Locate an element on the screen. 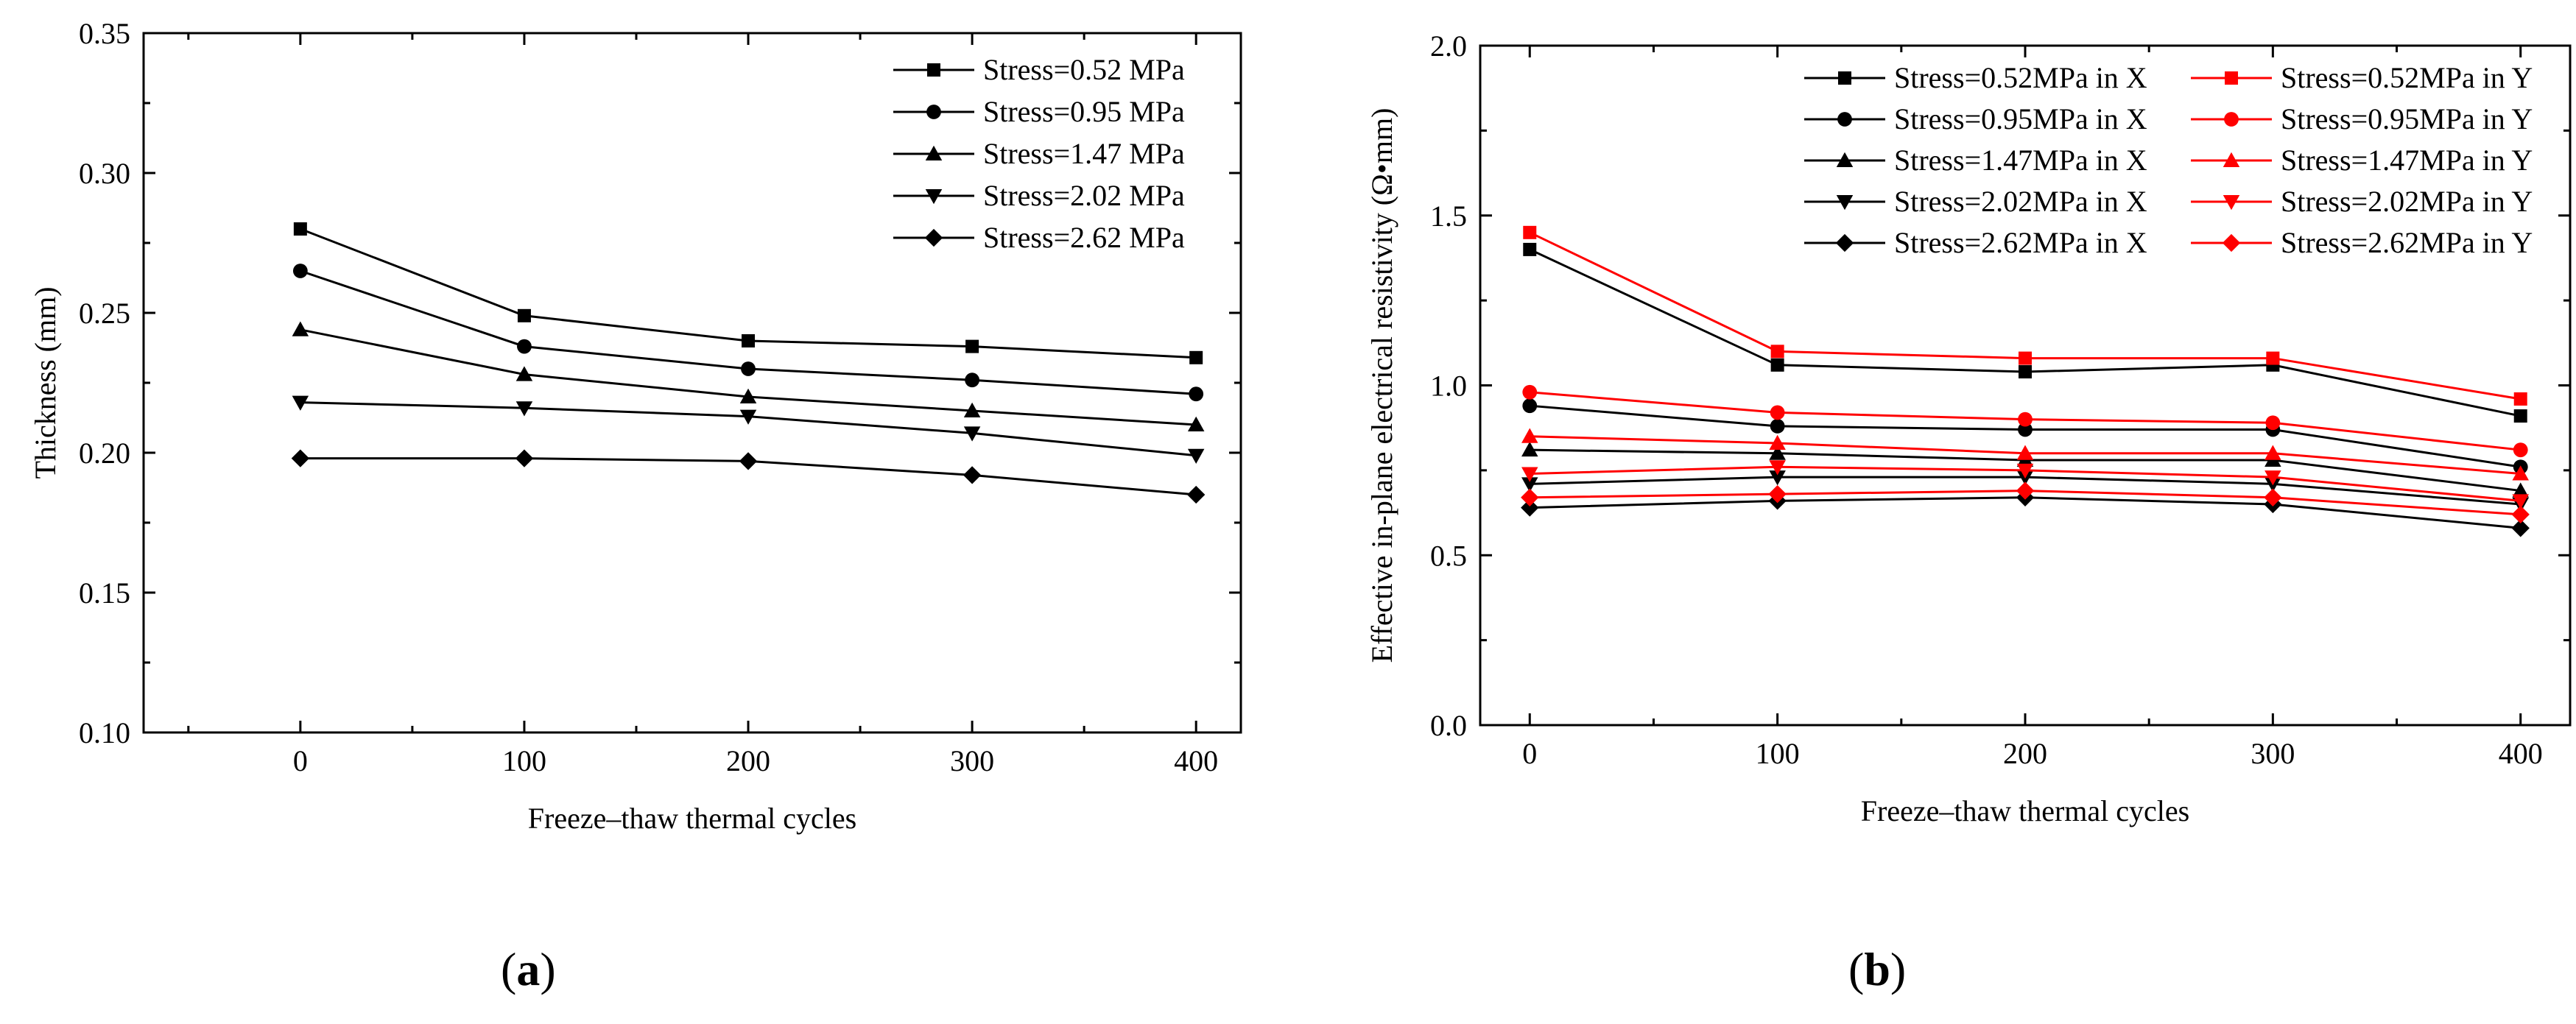 The image size is (2576, 1024). legend-entry: Stress=2.62 MPa is located at coordinates (1084, 237).